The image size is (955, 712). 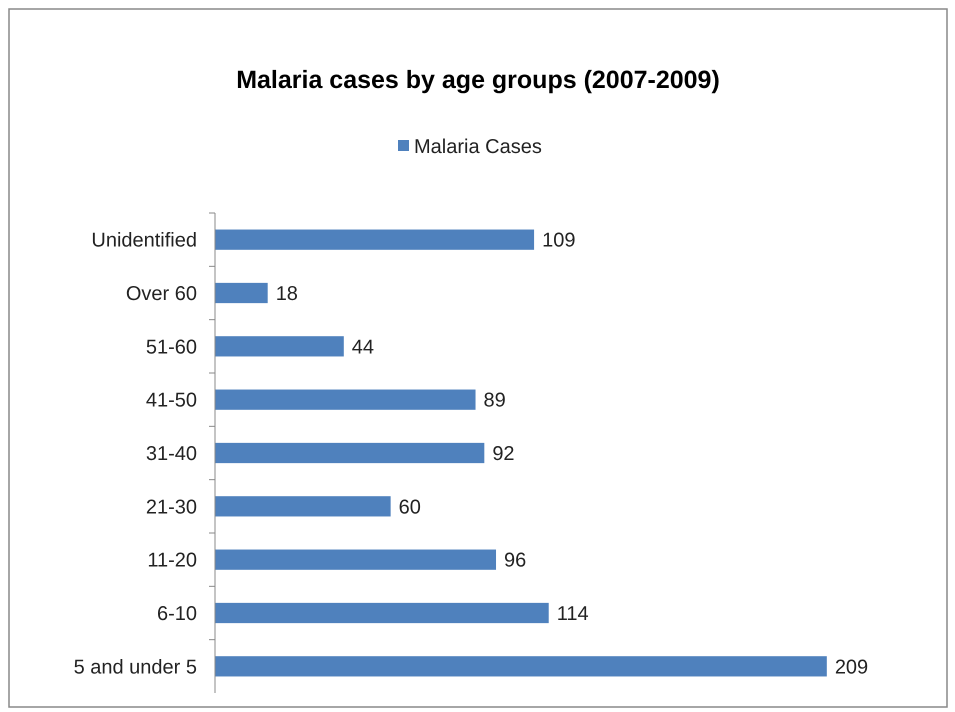 What do you see at coordinates (478, 80) in the screenshot?
I see `chart-title: Malaria cases by age groups (2007-2009)` at bounding box center [478, 80].